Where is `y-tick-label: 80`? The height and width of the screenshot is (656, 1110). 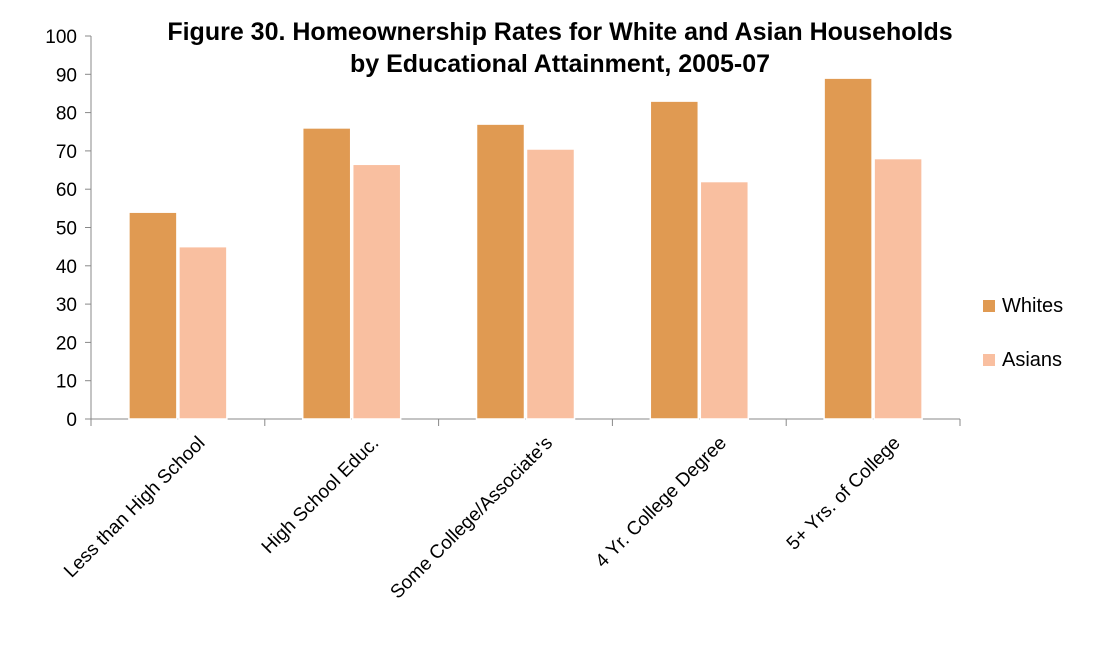
y-tick-label: 80 is located at coordinates (66, 114).